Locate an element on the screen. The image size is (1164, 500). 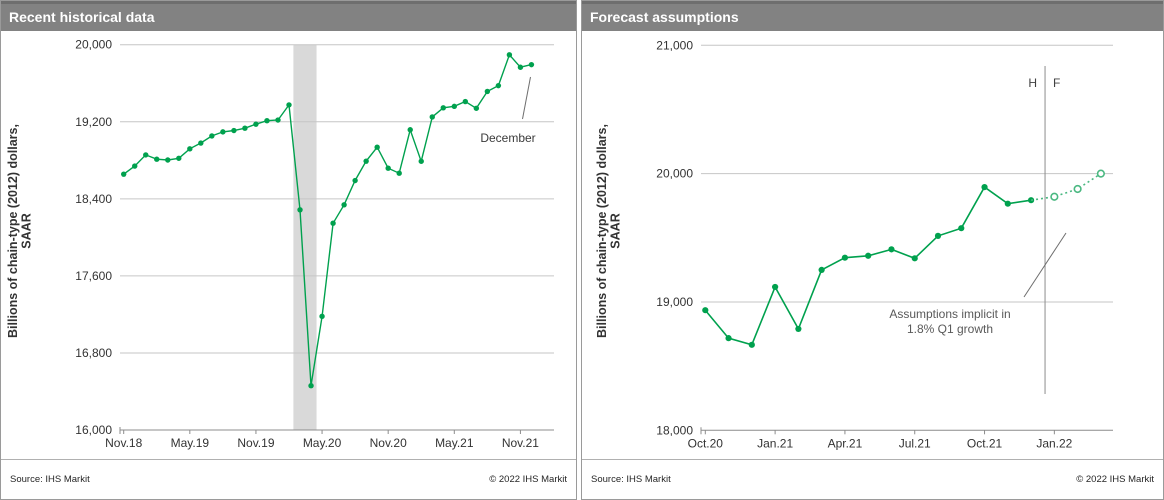
y-tick-label: 16,000 is located at coordinates (93, 430).